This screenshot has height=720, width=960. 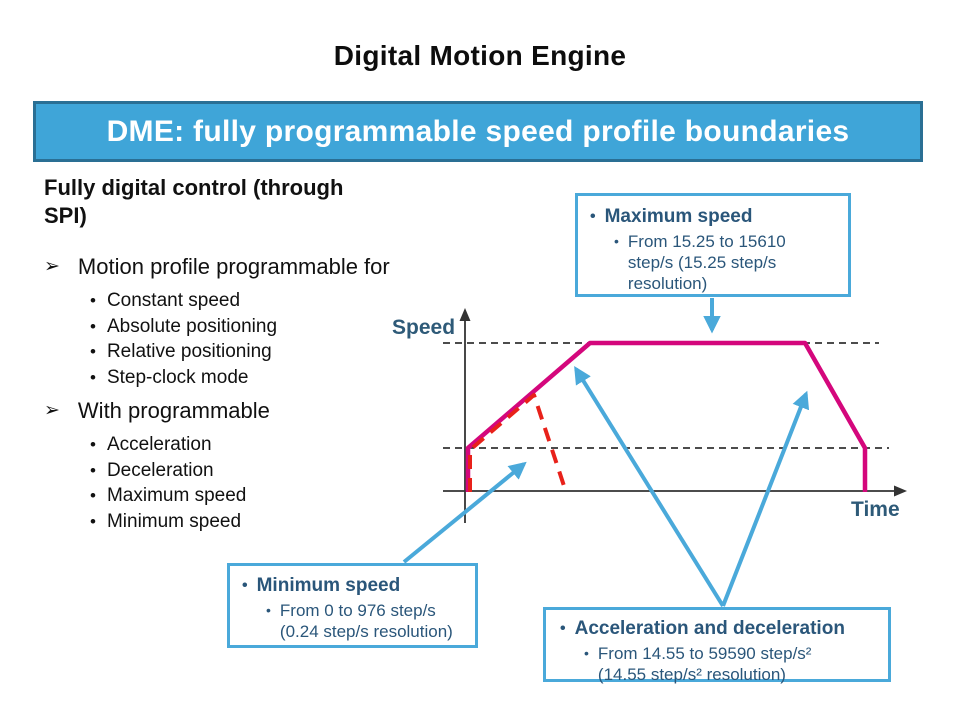 I want to click on callout-title: Minimum speed, so click(x=328, y=585).